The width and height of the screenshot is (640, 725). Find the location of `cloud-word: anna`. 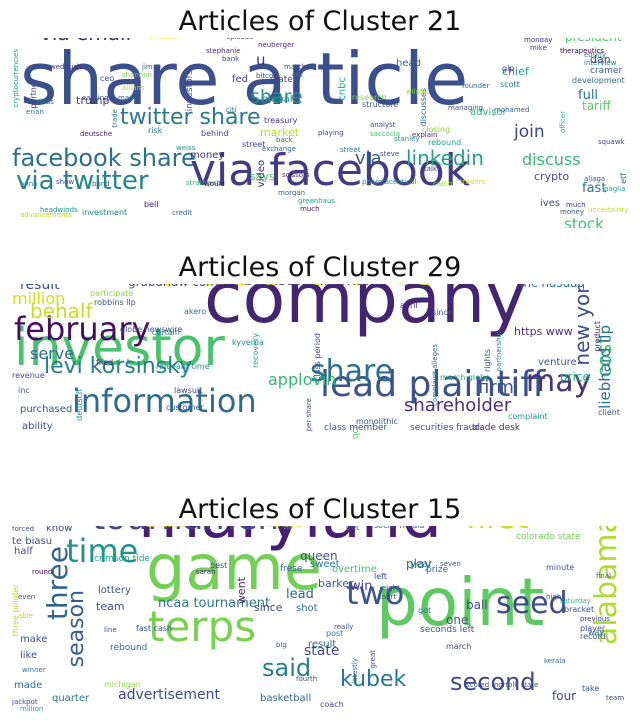

cloud-word: anna is located at coordinates (29, 184).